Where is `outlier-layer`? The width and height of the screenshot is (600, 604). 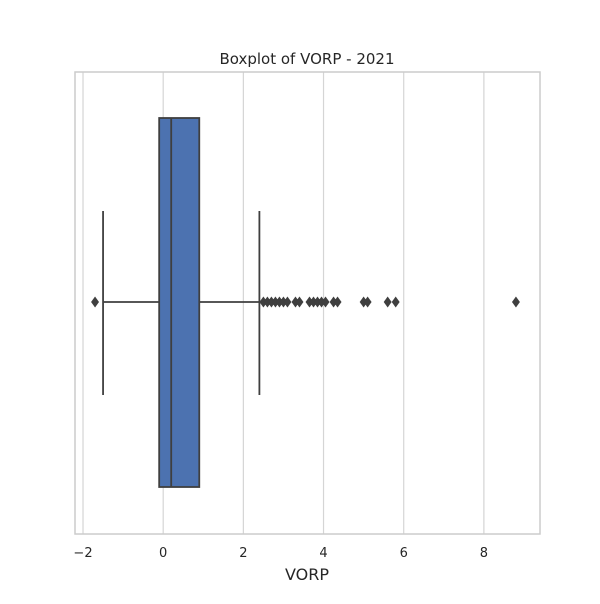
outlier-layer is located at coordinates (305, 302).